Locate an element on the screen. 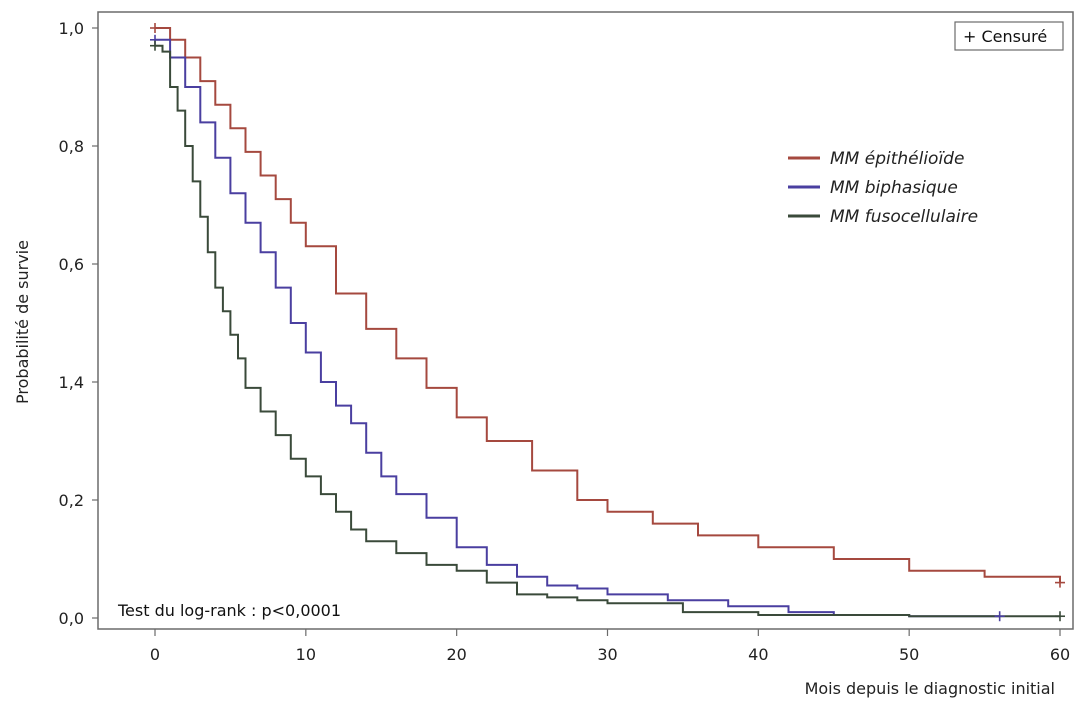 Image resolution: width=1085 pixels, height=702 pixels. x-tick-label: 50 is located at coordinates (909, 654).